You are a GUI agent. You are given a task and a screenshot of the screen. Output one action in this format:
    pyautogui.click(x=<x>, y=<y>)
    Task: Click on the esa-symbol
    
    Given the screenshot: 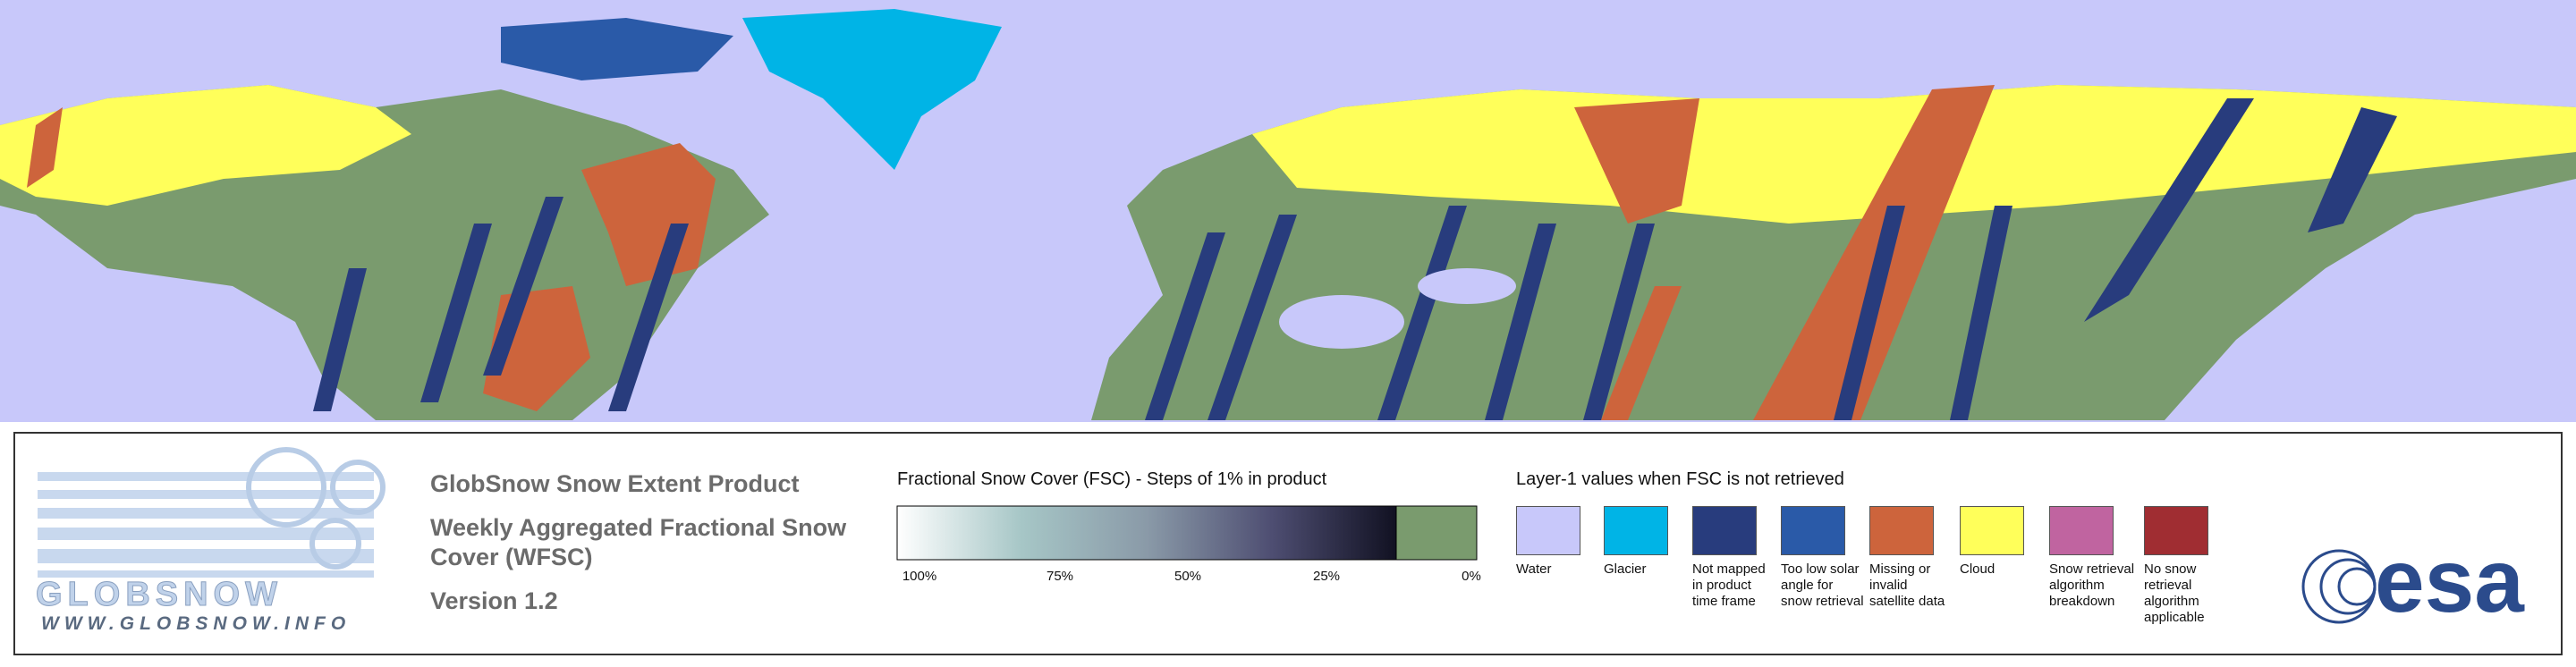 What is the action you would take?
    pyautogui.click(x=2339, y=586)
    